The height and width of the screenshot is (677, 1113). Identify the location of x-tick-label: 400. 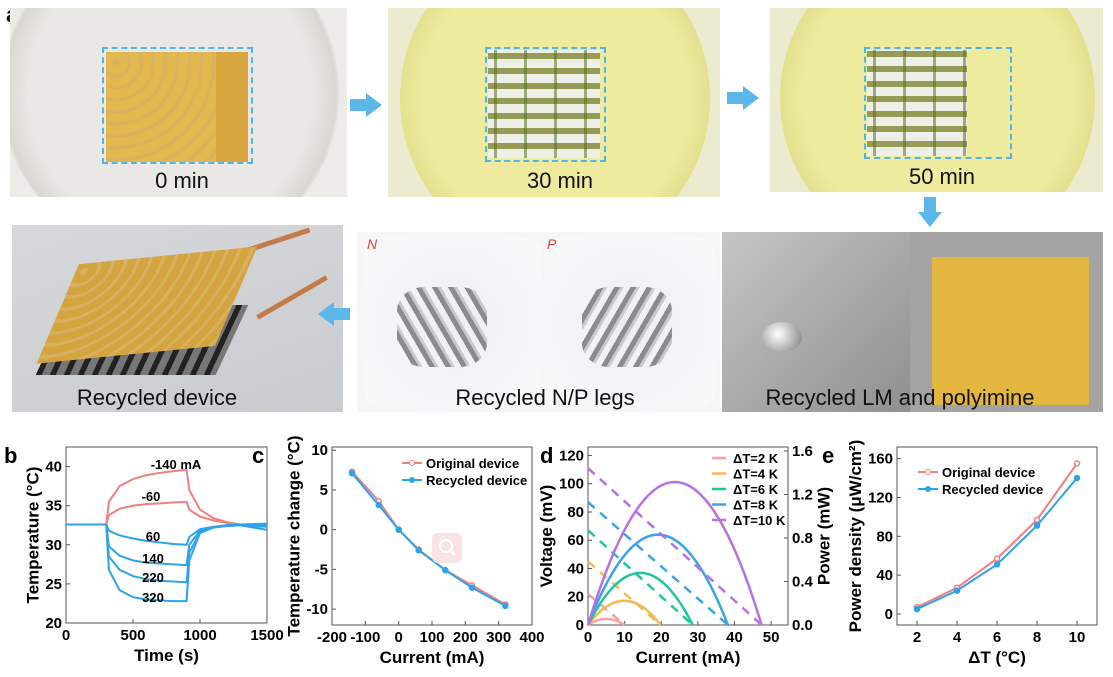
(531, 637).